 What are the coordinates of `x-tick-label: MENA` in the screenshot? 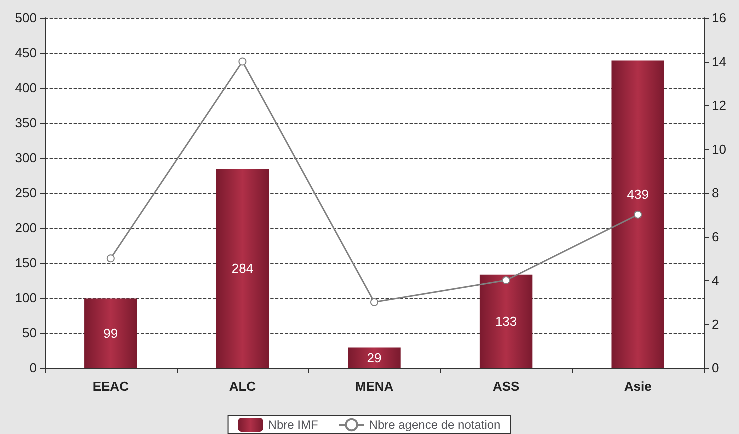 It's located at (374, 386).